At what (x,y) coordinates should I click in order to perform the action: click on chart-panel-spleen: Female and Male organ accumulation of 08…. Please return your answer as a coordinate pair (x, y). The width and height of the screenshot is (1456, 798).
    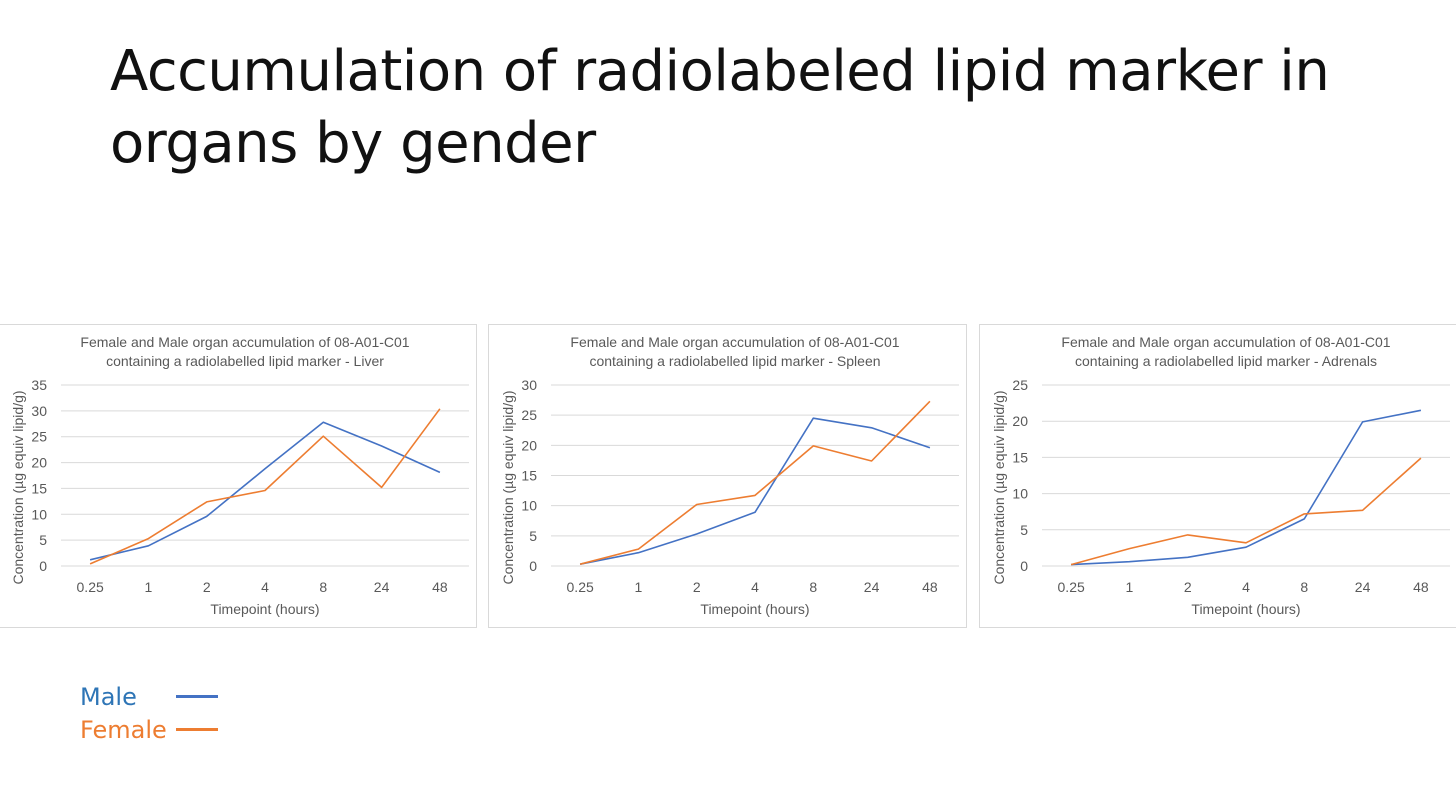
    Looking at the image, I should click on (727, 476).